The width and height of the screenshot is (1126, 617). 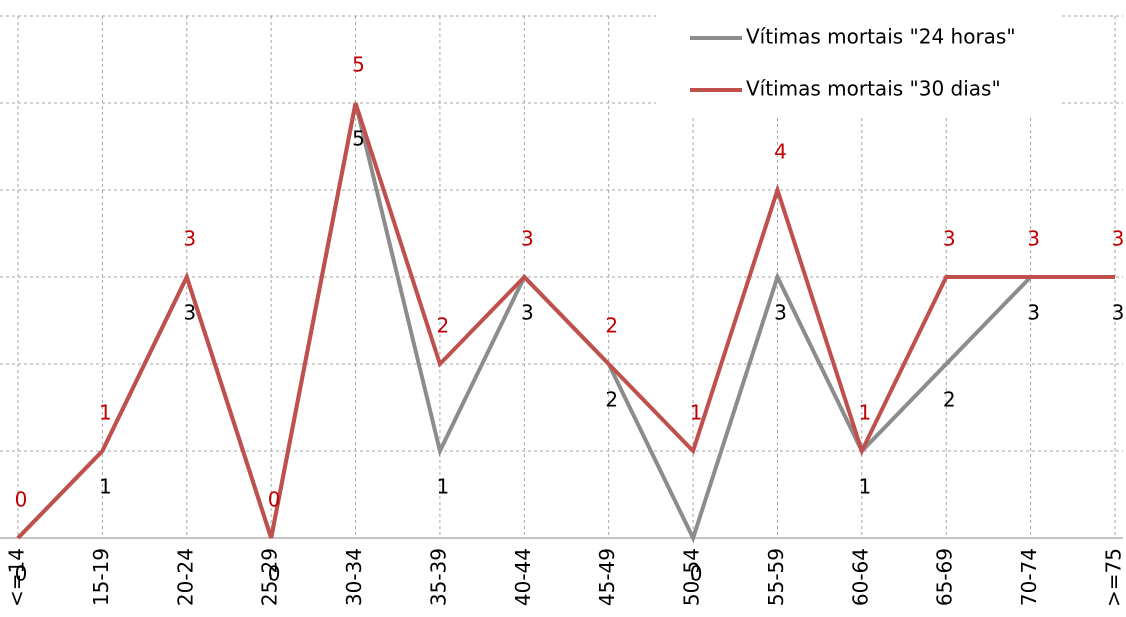 I want to click on legend-label: Vítimas mortais "30 dias", so click(x=873, y=89).